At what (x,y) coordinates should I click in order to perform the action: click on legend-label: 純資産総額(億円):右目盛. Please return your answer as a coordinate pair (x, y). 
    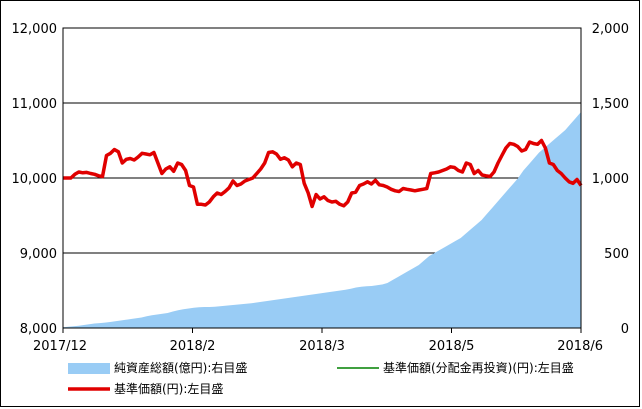
    Looking at the image, I should click on (180, 367).